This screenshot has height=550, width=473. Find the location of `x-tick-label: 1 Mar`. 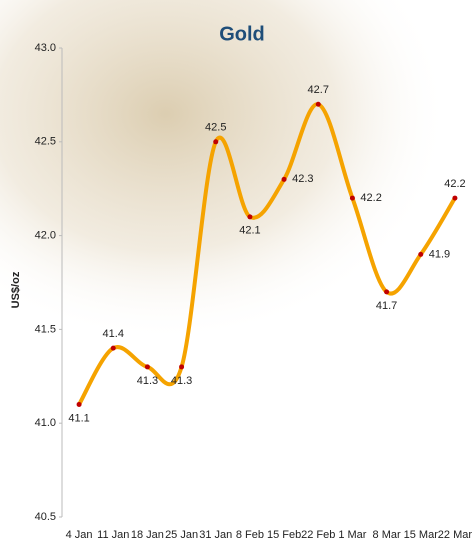

x-tick-label: 1 Mar is located at coordinates (352, 535).